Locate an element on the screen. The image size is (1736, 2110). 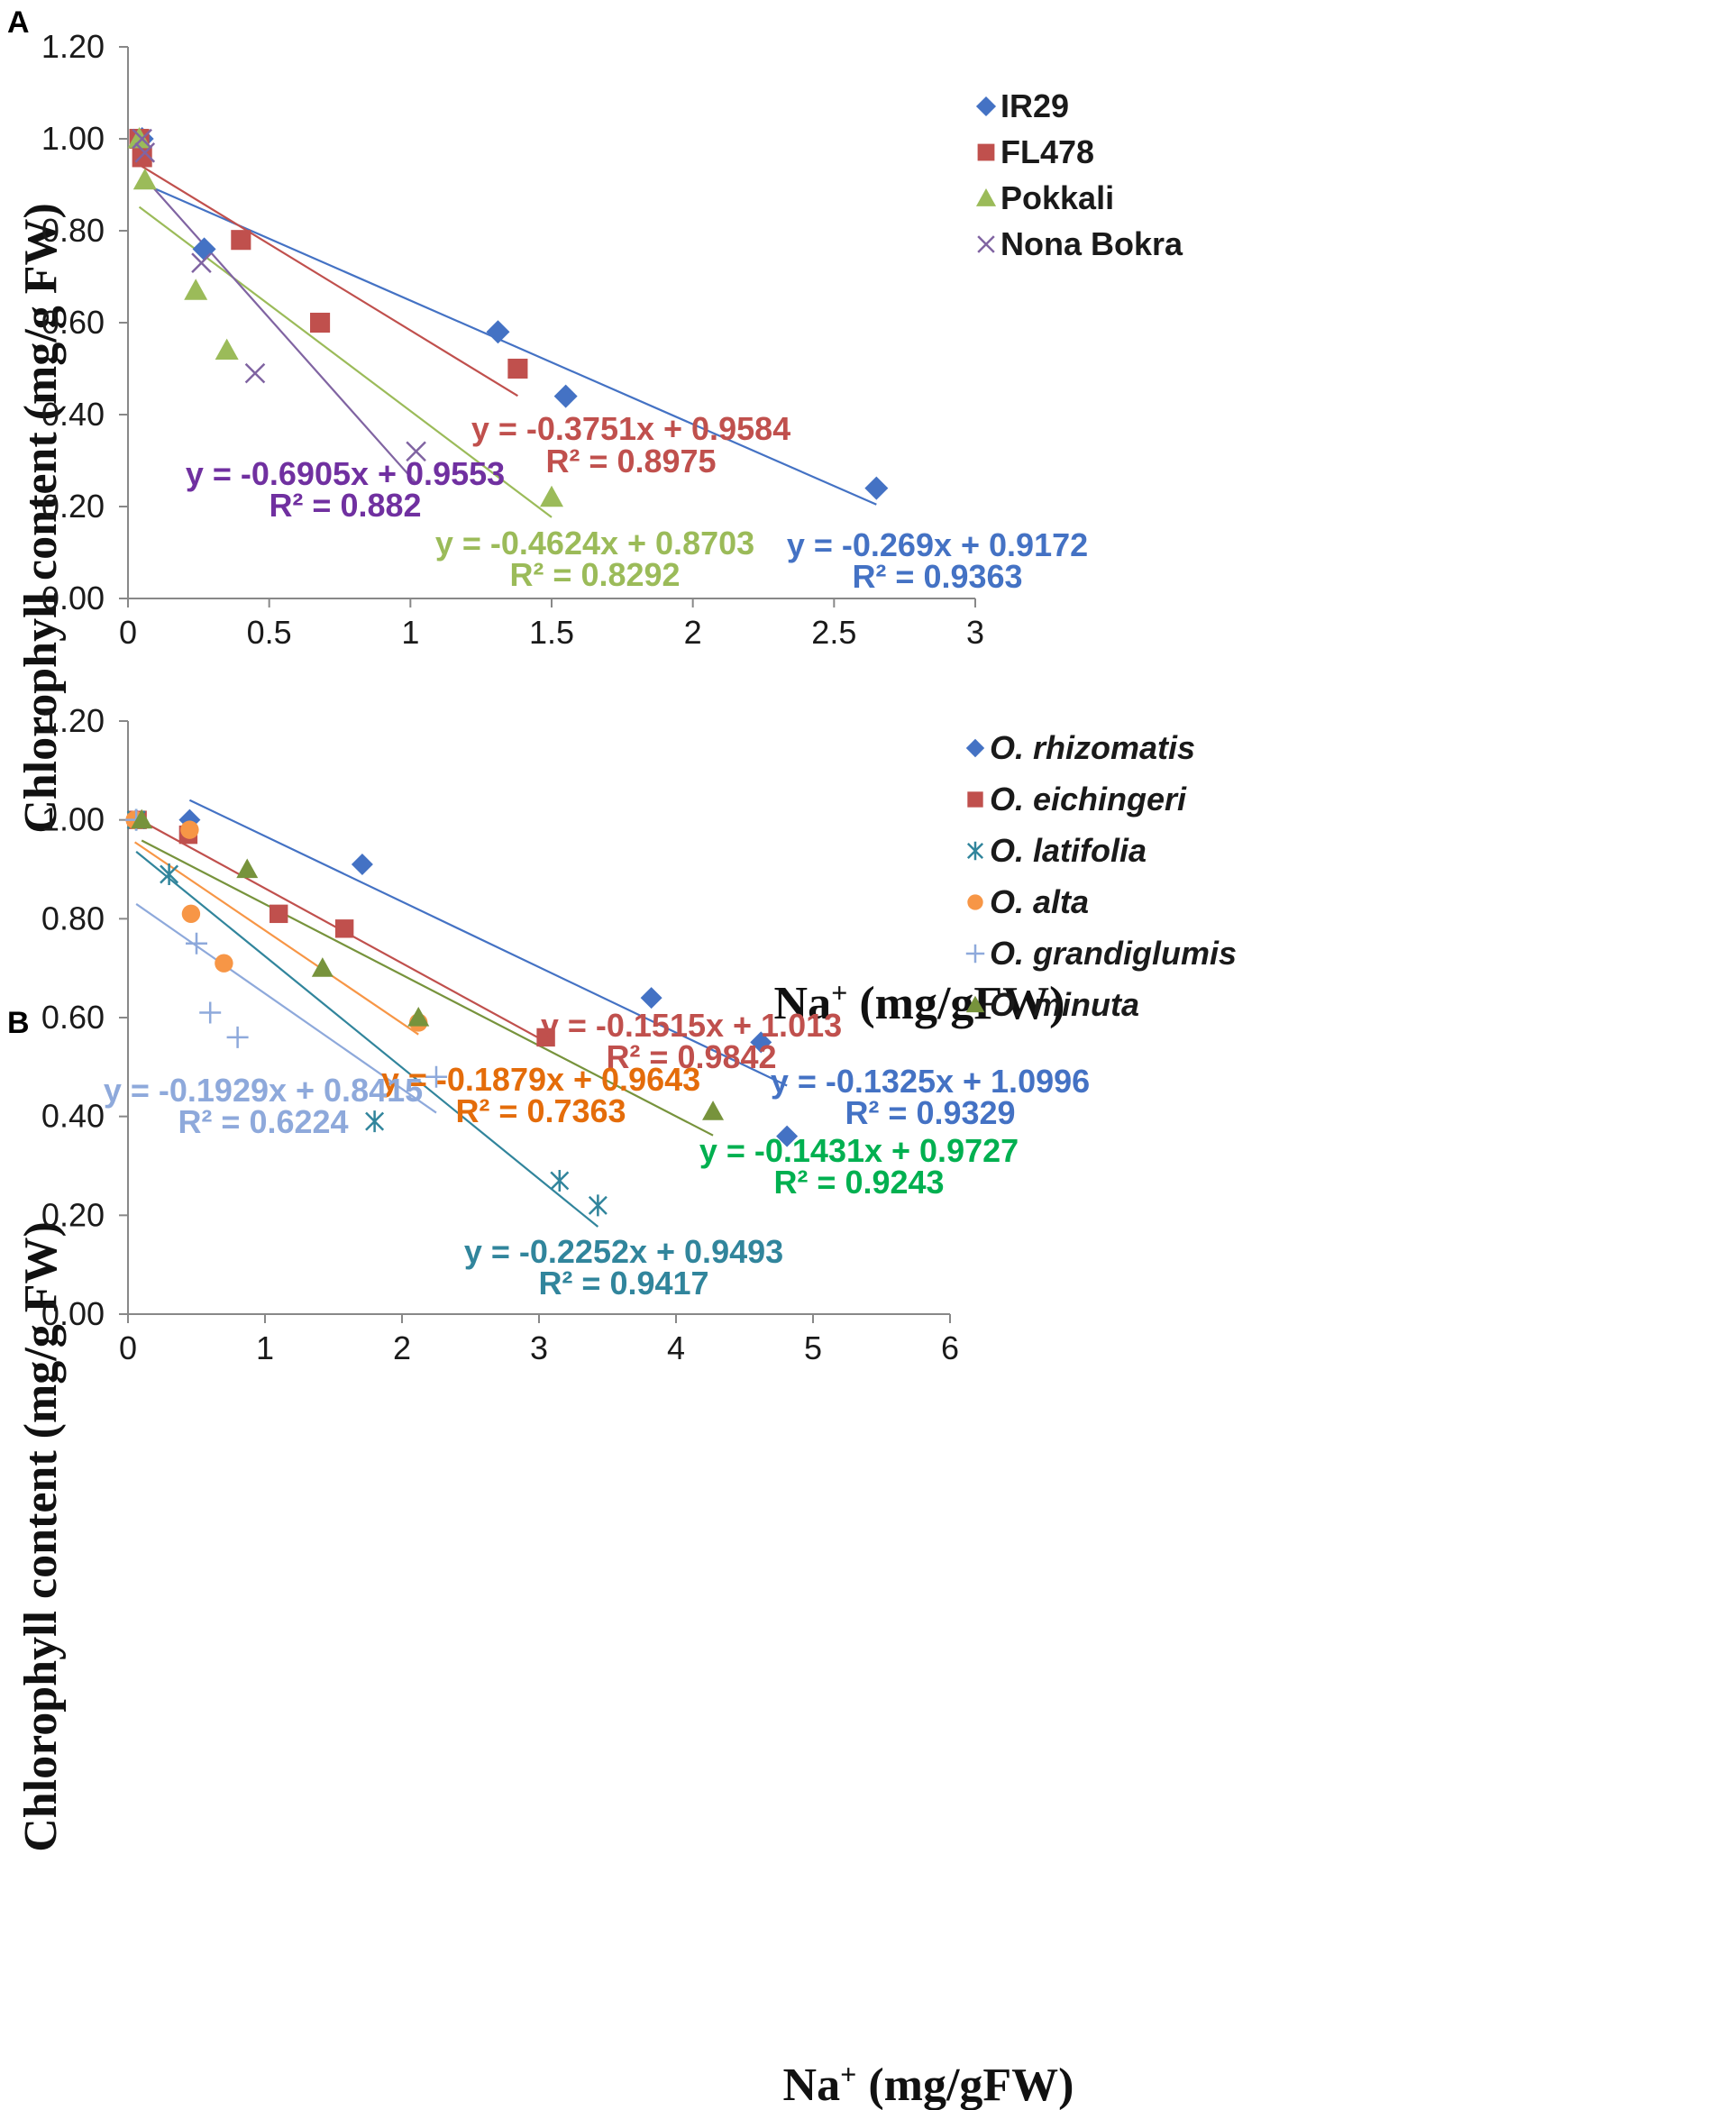
panel-a-r2-nona-bokra: R² = 0.882 is located at coordinates (345, 505).